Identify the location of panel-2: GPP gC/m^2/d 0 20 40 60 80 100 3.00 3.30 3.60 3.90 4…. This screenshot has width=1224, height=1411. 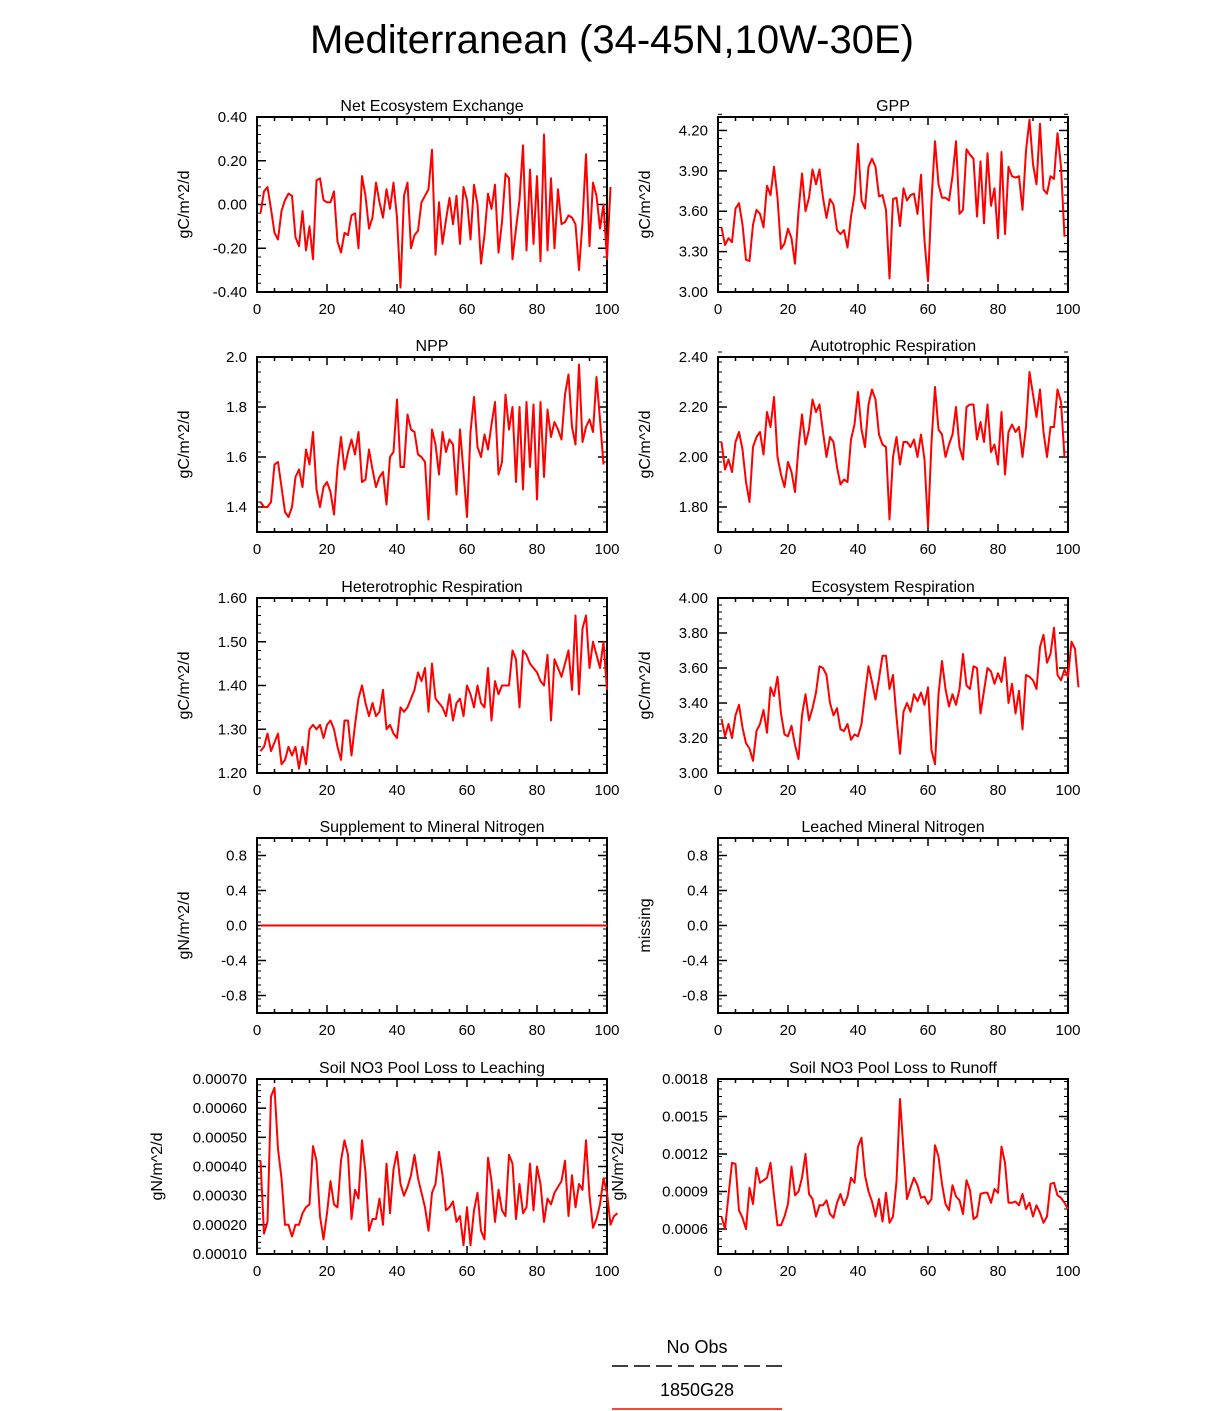
(859, 208).